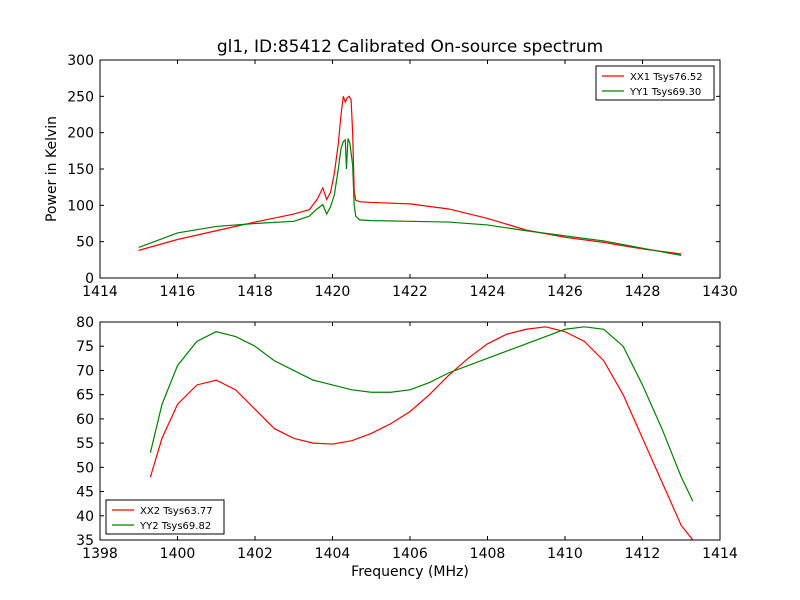  I want to click on x-tick-label: 1424, so click(488, 292).